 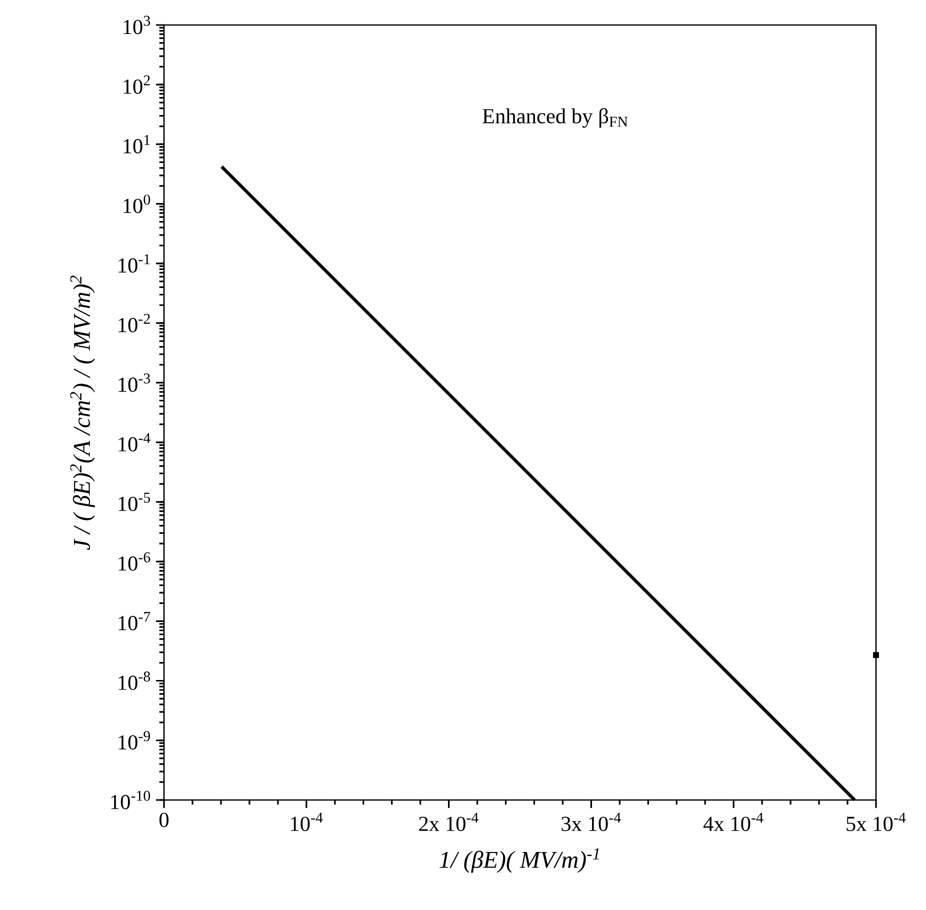 What do you see at coordinates (137, 204) in the screenshot?
I see `y-tick-label: 10$^{0}$` at bounding box center [137, 204].